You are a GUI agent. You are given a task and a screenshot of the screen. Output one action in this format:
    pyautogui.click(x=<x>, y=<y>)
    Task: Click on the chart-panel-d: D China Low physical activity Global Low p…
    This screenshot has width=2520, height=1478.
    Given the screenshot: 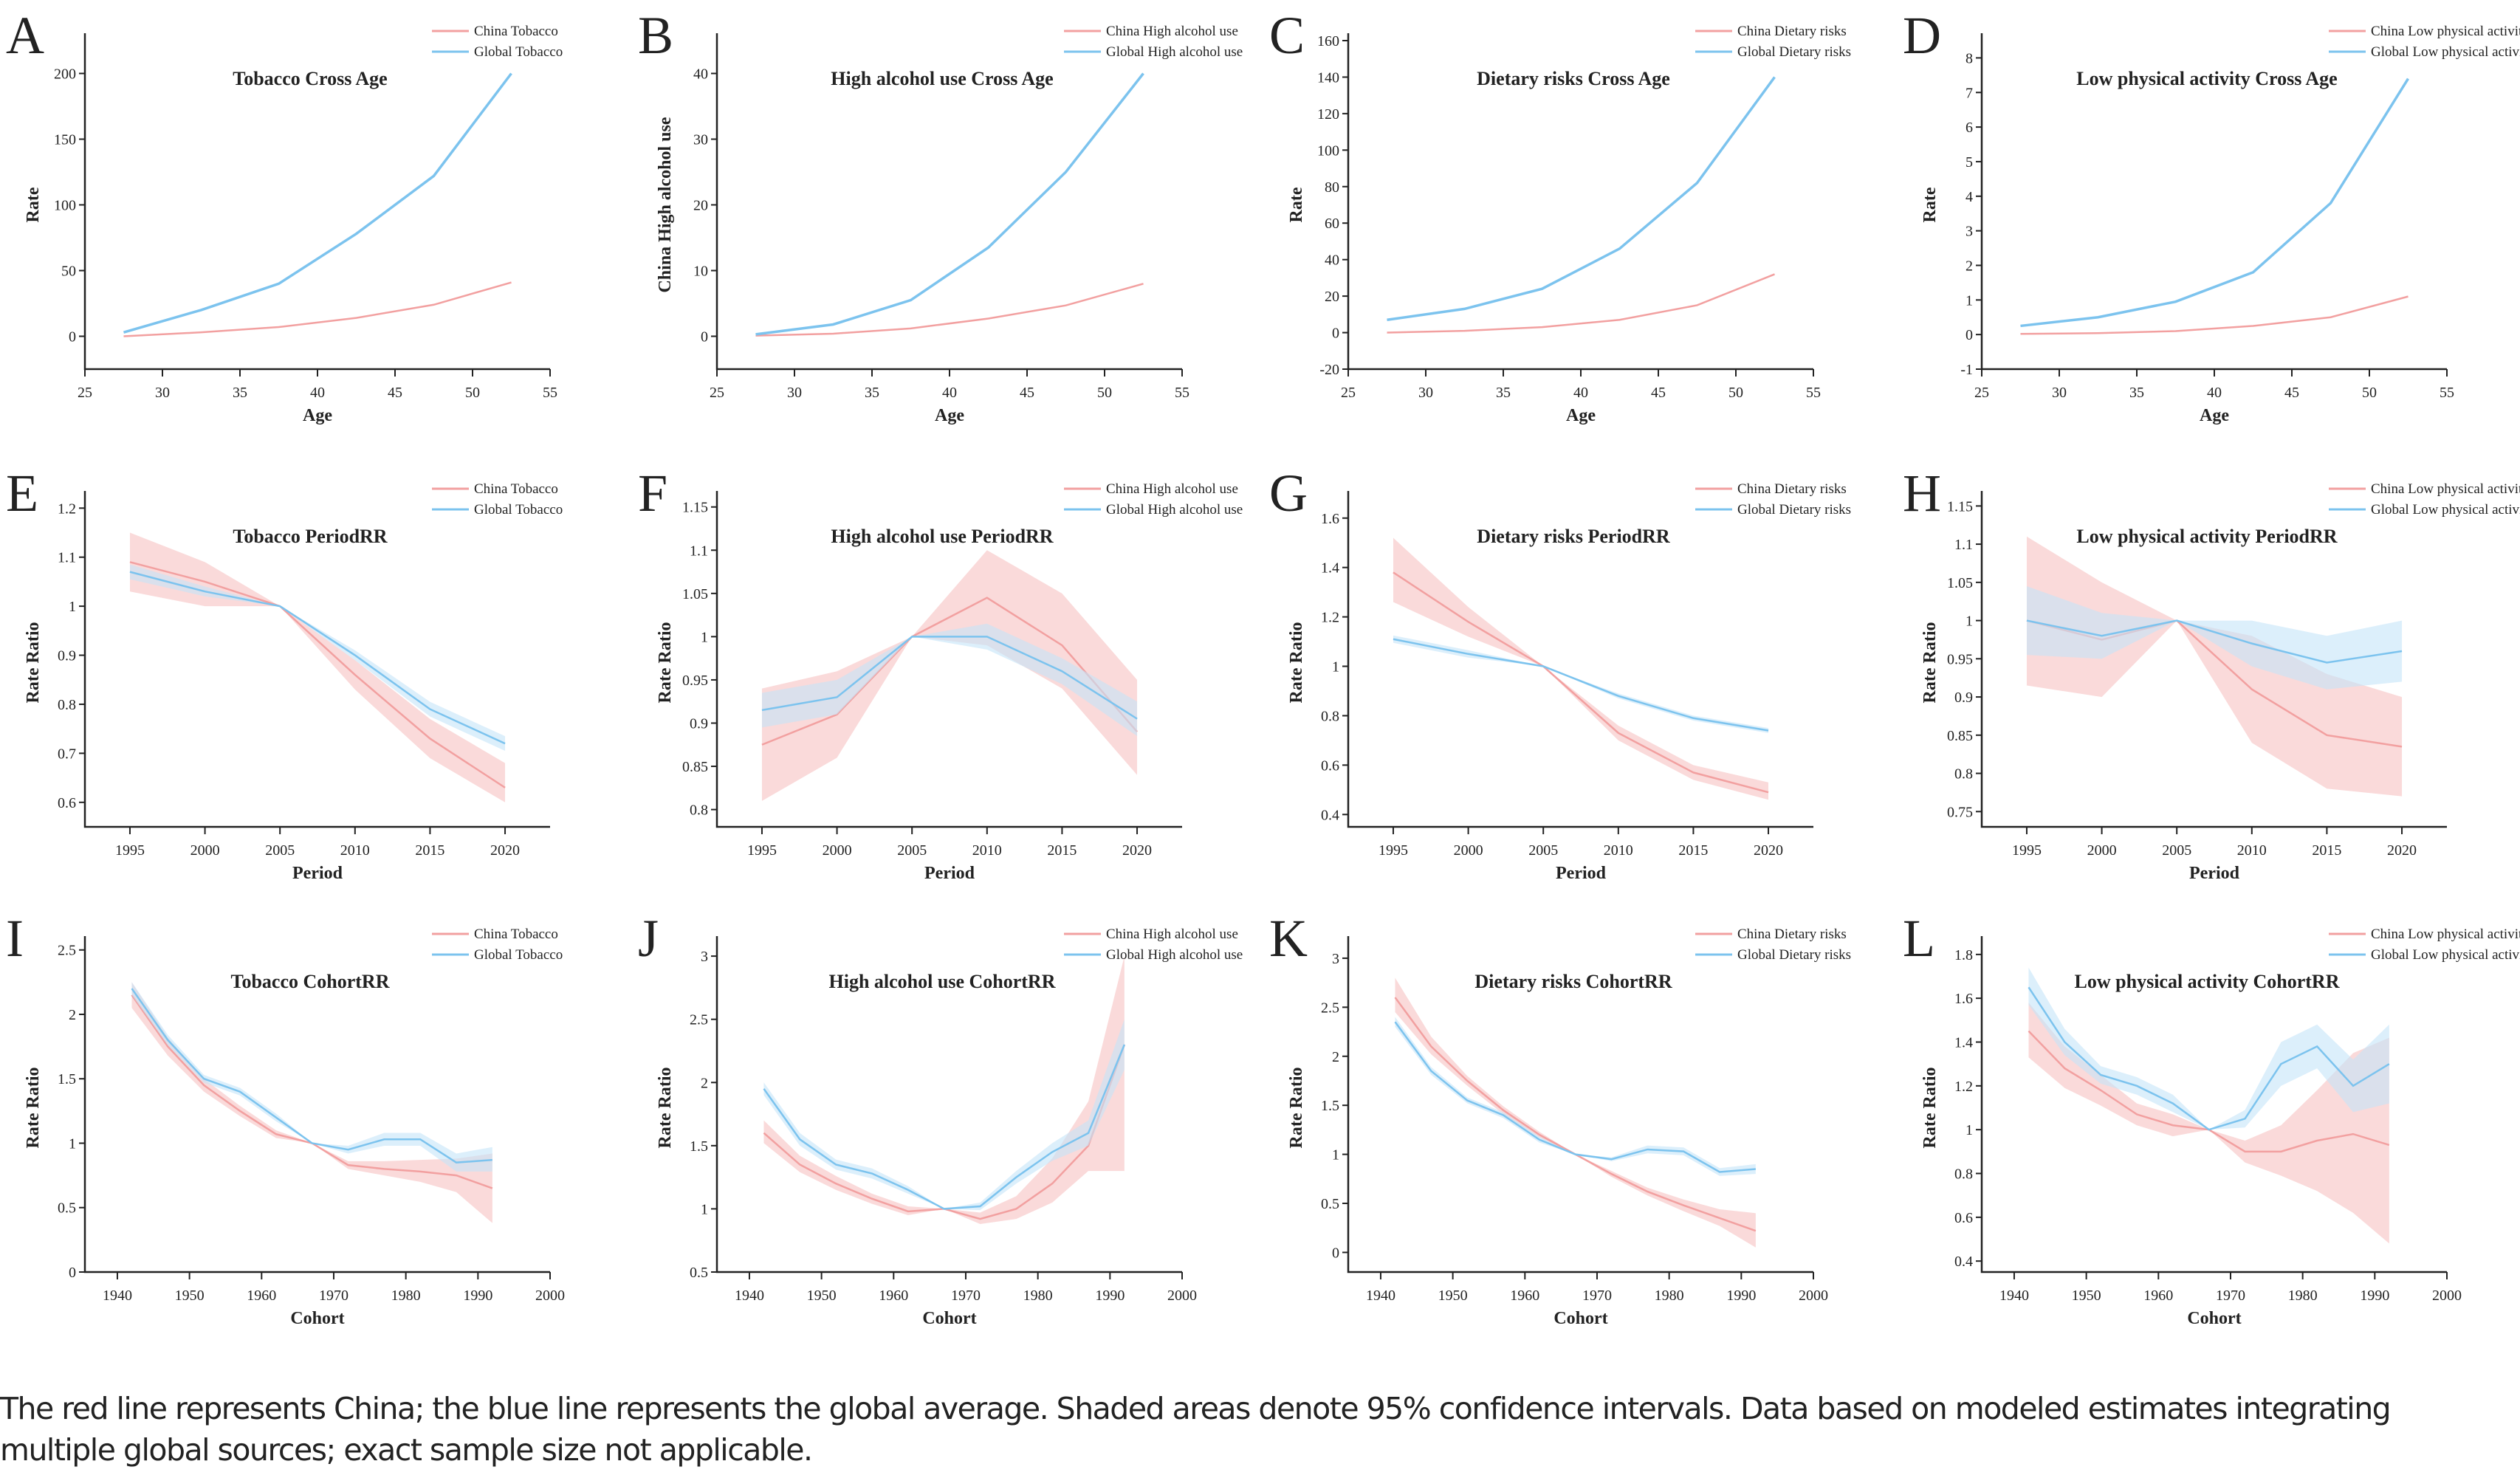 What is the action you would take?
    pyautogui.click(x=2208, y=223)
    